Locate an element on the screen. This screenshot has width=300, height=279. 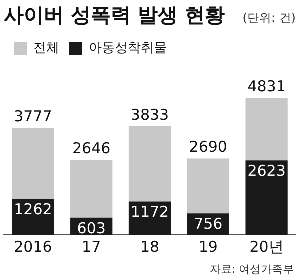
x-tick-label: 18 is located at coordinates (150, 247).